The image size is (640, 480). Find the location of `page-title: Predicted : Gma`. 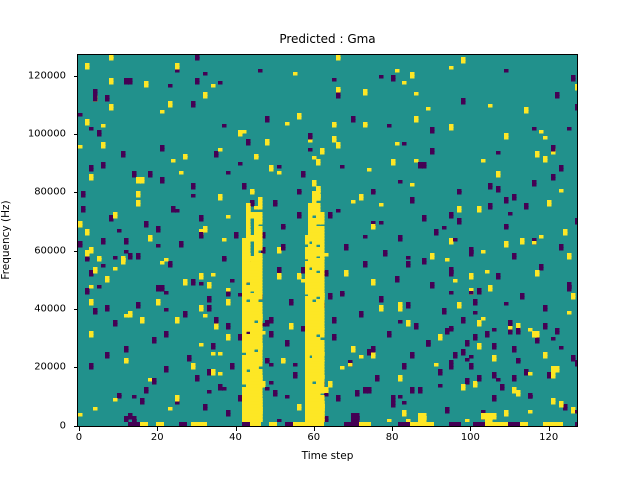

page-title: Predicted : Gma is located at coordinates (327, 39).